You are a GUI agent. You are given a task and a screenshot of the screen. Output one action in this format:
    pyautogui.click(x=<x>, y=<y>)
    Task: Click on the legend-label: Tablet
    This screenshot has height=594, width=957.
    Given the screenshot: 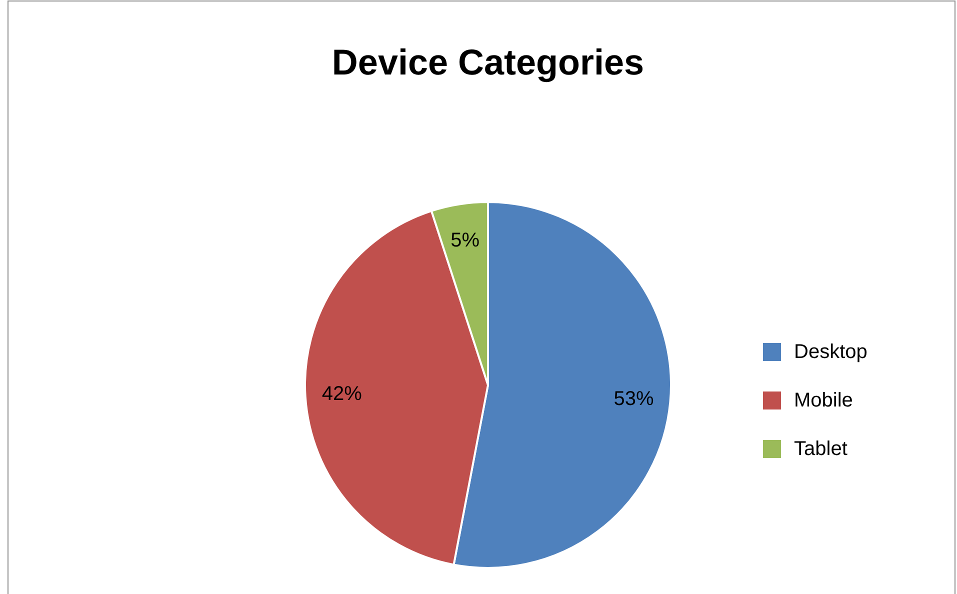 What is the action you would take?
    pyautogui.click(x=821, y=449)
    